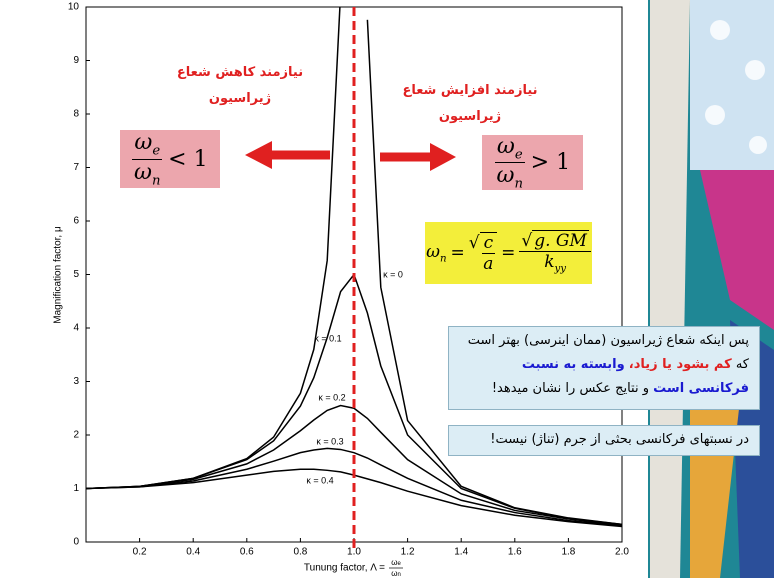 The image size is (774, 578). What do you see at coordinates (327, 338) in the screenshot?
I see `series-label: κ = 0.1` at bounding box center [327, 338].